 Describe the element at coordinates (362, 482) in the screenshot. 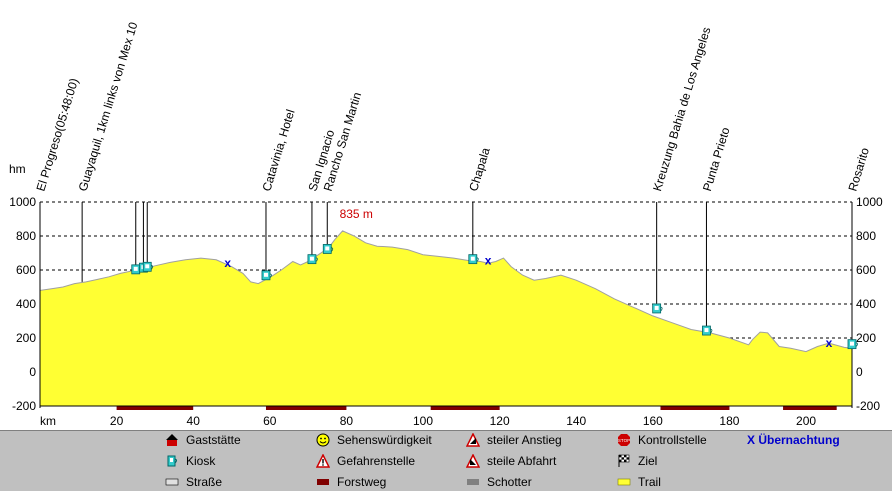

I see `legend-label: Forstweg` at that location.